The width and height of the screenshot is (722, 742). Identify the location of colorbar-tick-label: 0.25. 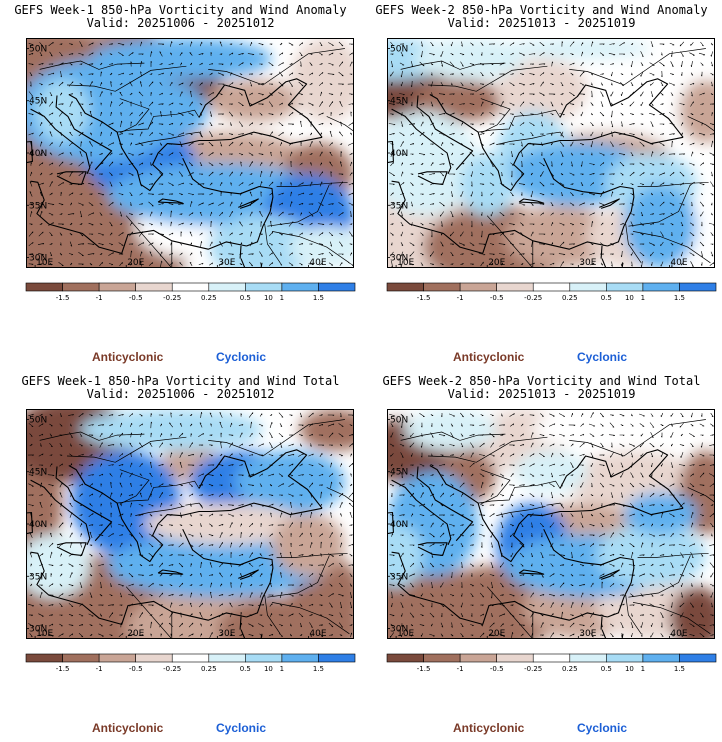
(570, 298).